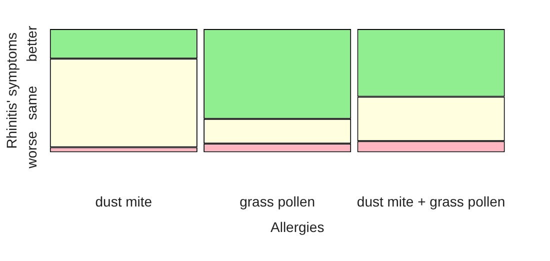 This screenshot has width=550, height=261. Describe the element at coordinates (32, 150) in the screenshot. I see `text: worse` at that location.